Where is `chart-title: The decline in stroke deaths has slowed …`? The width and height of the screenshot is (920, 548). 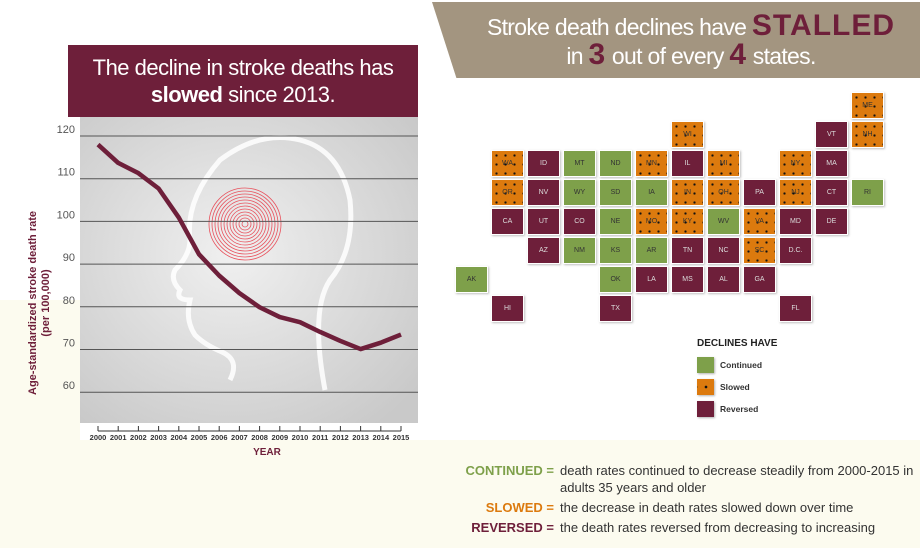 chart-title: The decline in stroke deaths has slowed … is located at coordinates (243, 81).